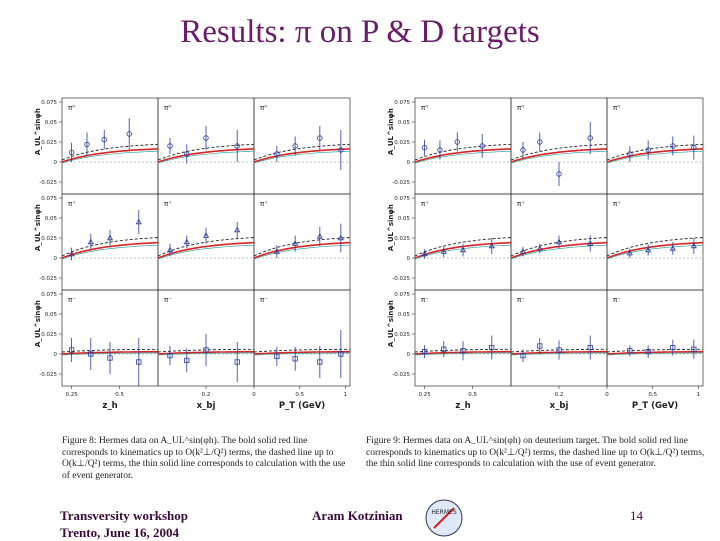 This screenshot has width=720, height=541. Describe the element at coordinates (360, 32) in the screenshot. I see `slide-title: Results: π on P & D targets` at that location.